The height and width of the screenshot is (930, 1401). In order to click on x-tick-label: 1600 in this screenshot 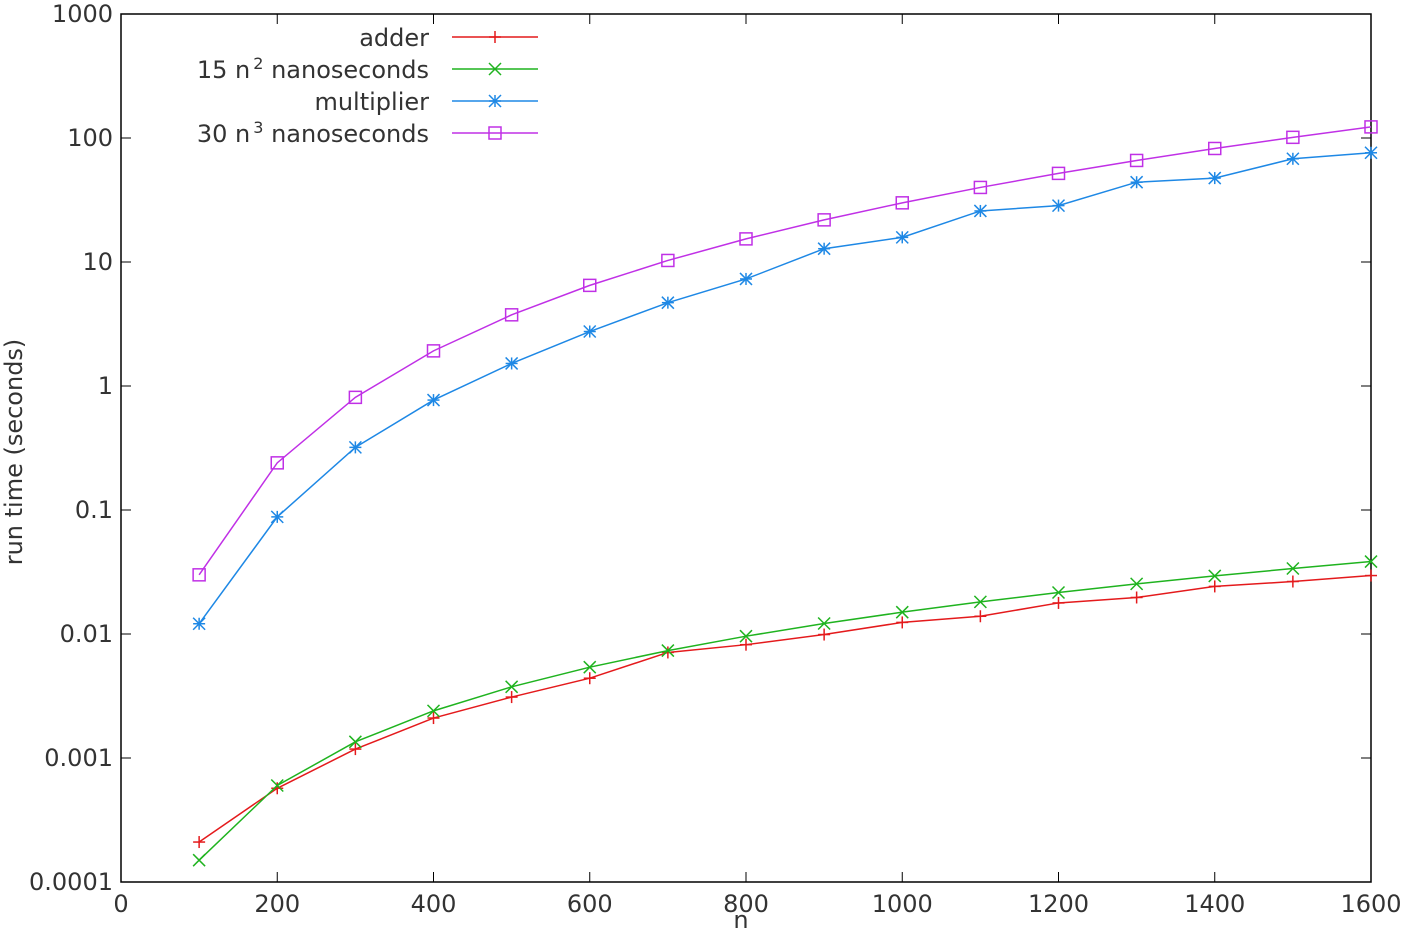, I will do `click(1370, 904)`.